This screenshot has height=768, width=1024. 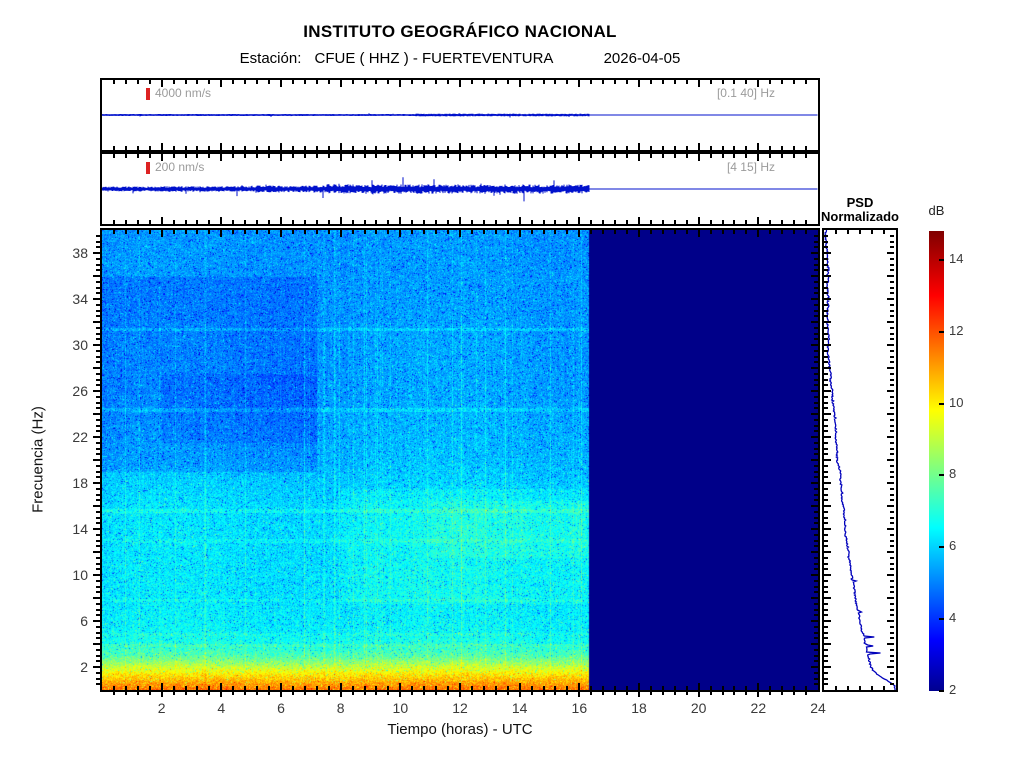 What do you see at coordinates (953, 474) in the screenshot?
I see `colorbar-tick-label: 8` at bounding box center [953, 474].